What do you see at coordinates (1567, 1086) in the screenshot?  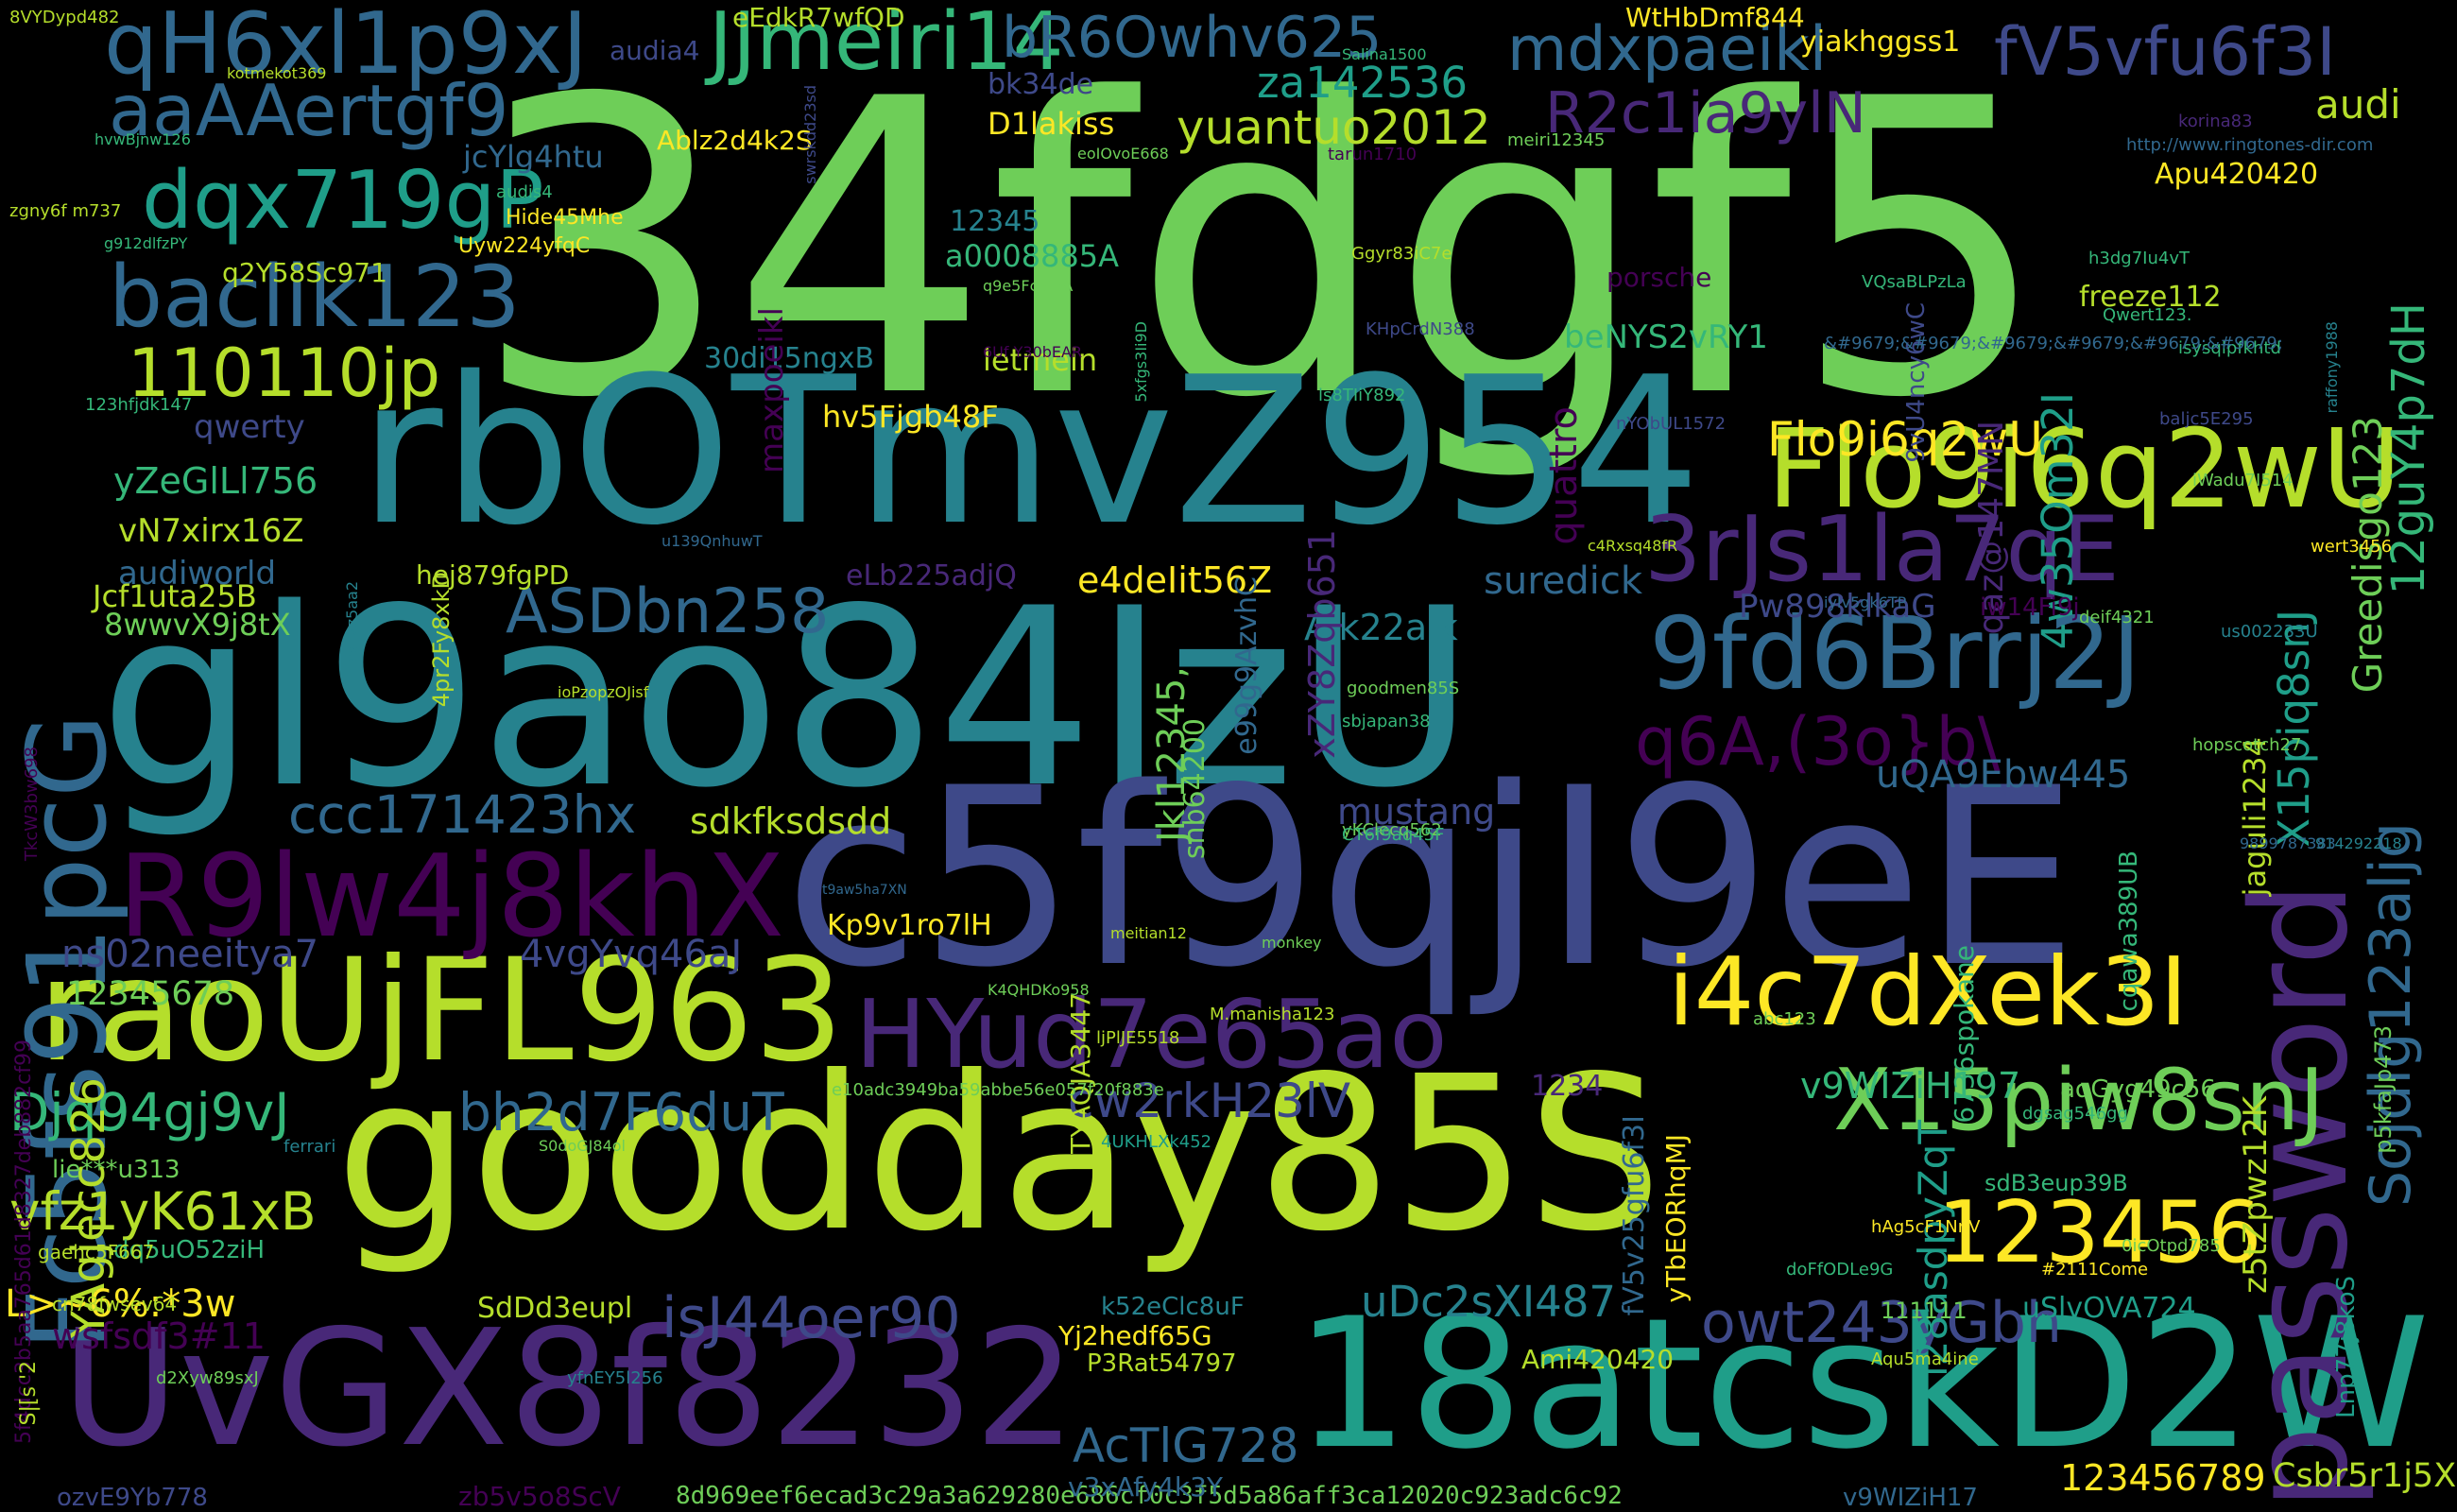 I see `cloud-word: 1234` at bounding box center [1567, 1086].